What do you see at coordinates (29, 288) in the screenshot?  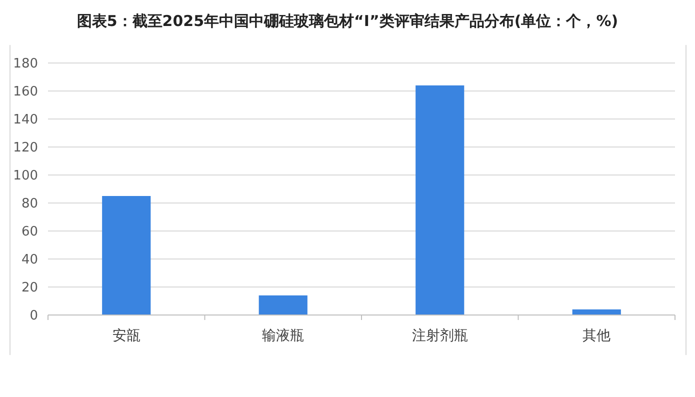 I see `y-tick-label: 20` at bounding box center [29, 288].